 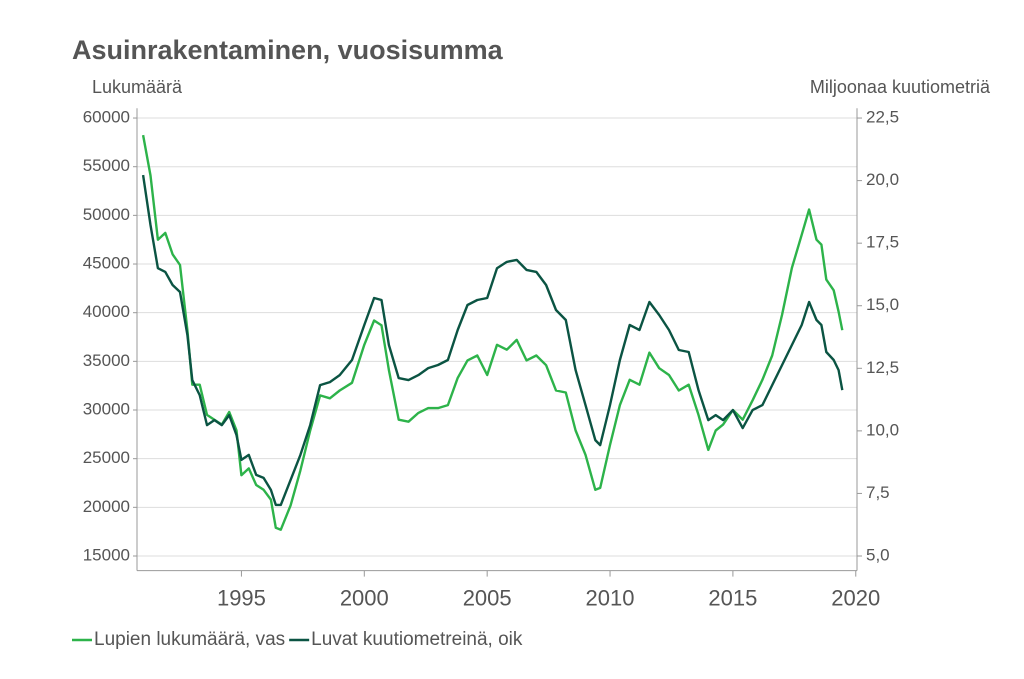 What do you see at coordinates (878, 554) in the screenshot?
I see `y2-tick-label: 5,0` at bounding box center [878, 554].